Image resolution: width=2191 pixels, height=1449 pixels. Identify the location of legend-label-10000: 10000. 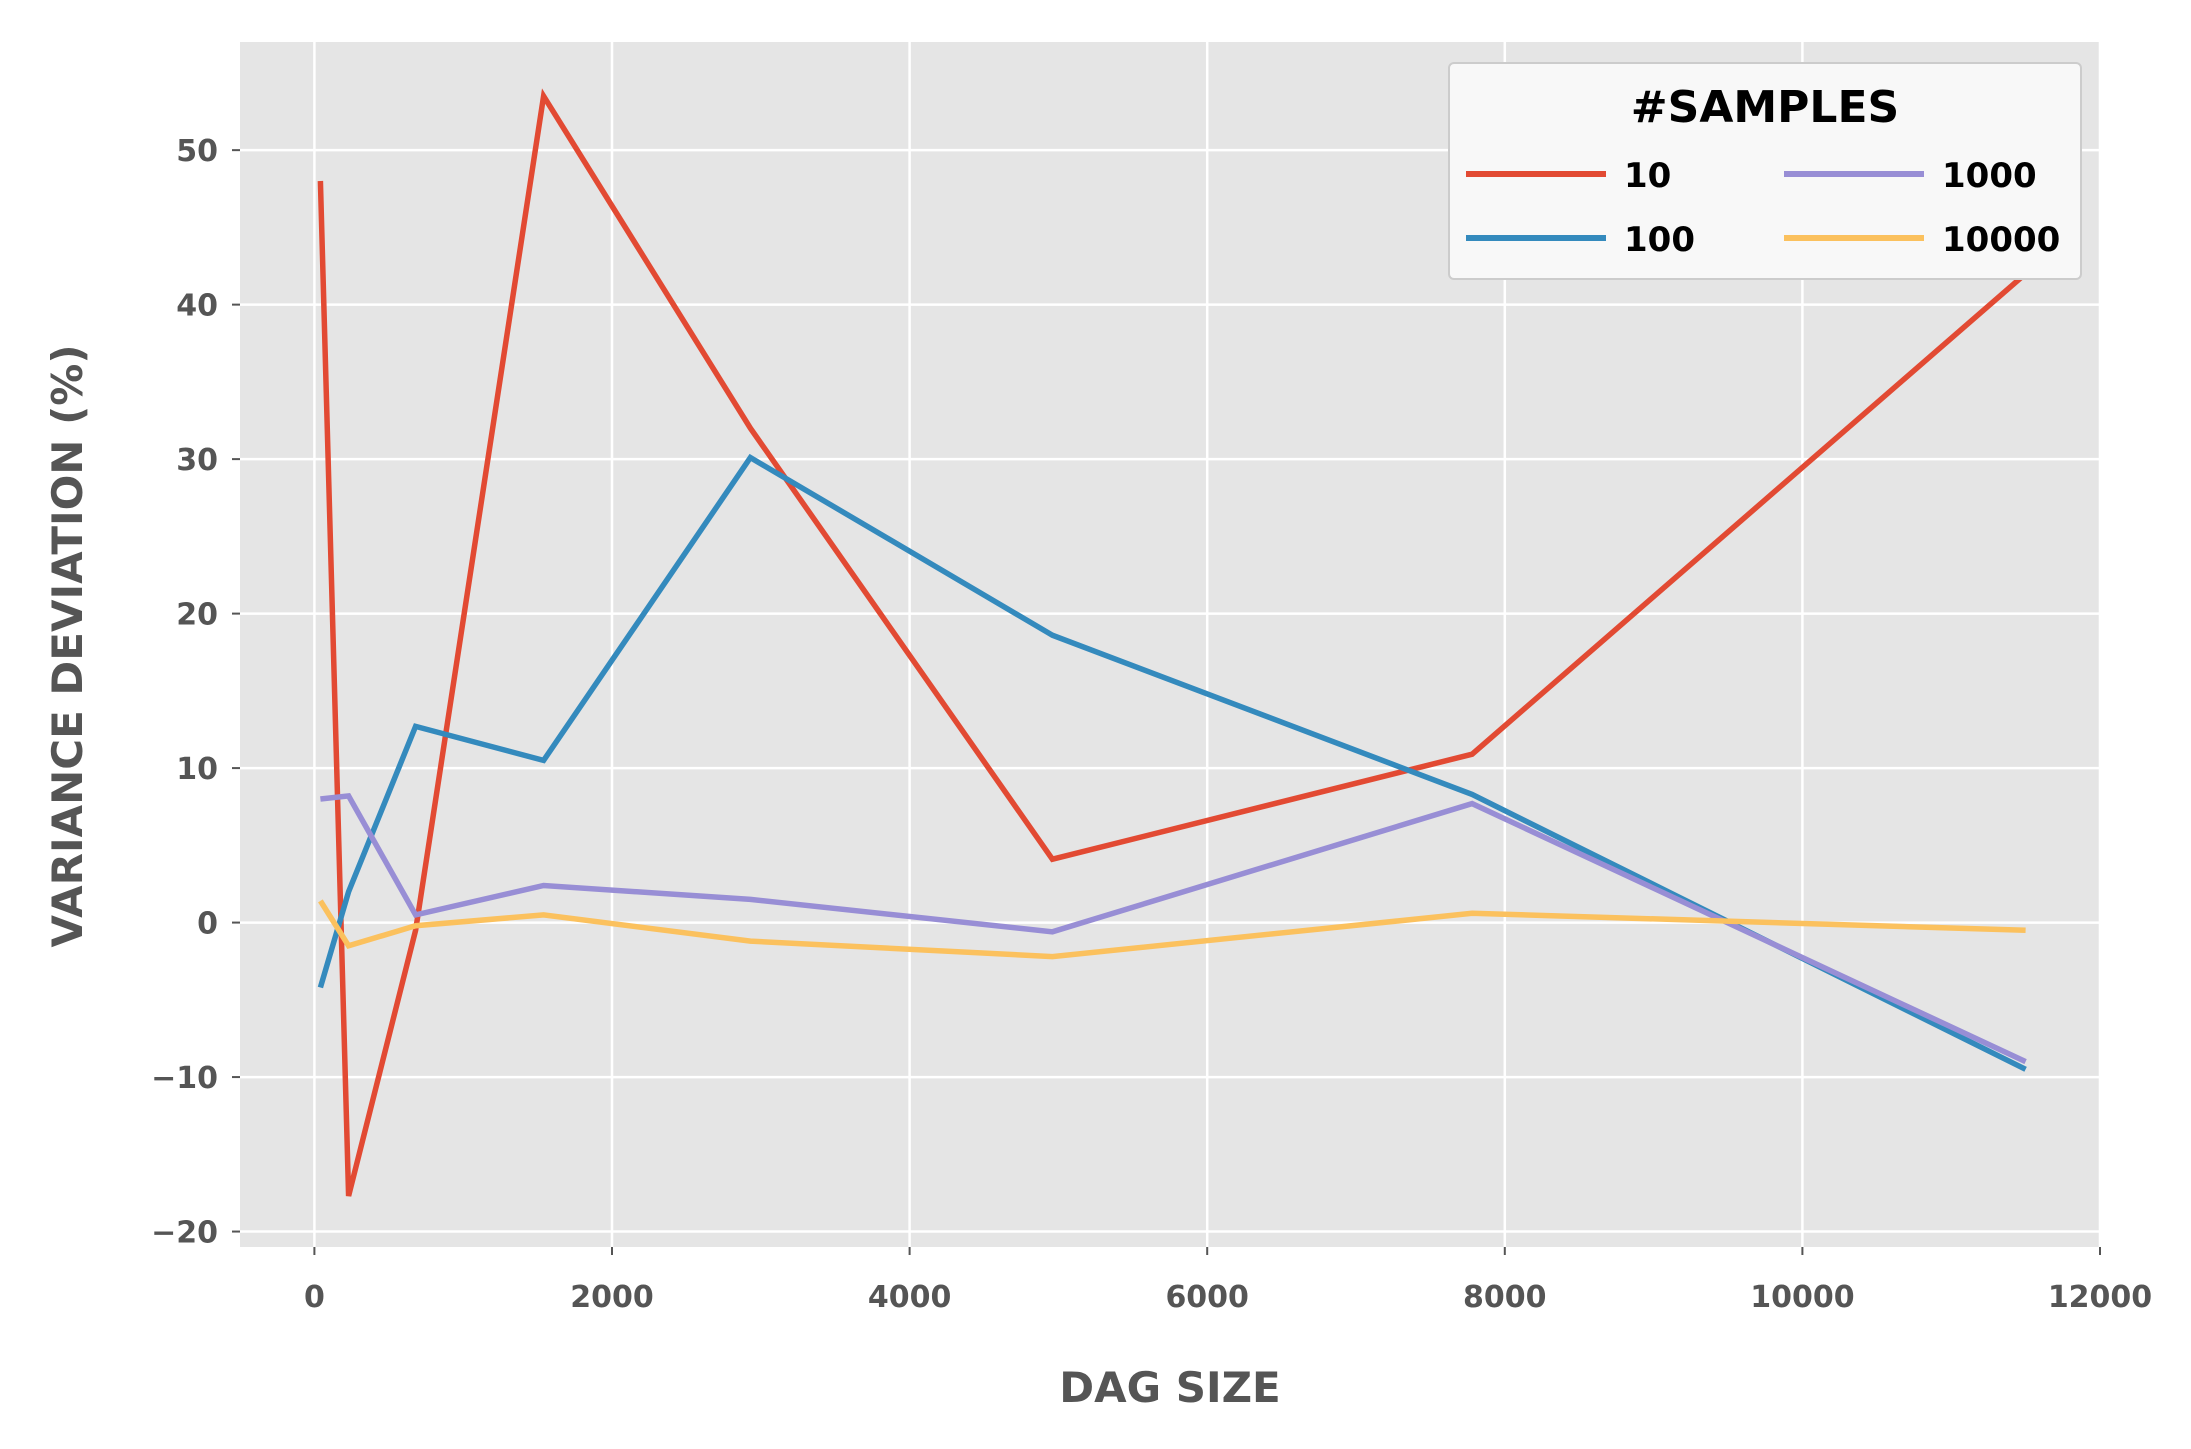
(2001, 240).